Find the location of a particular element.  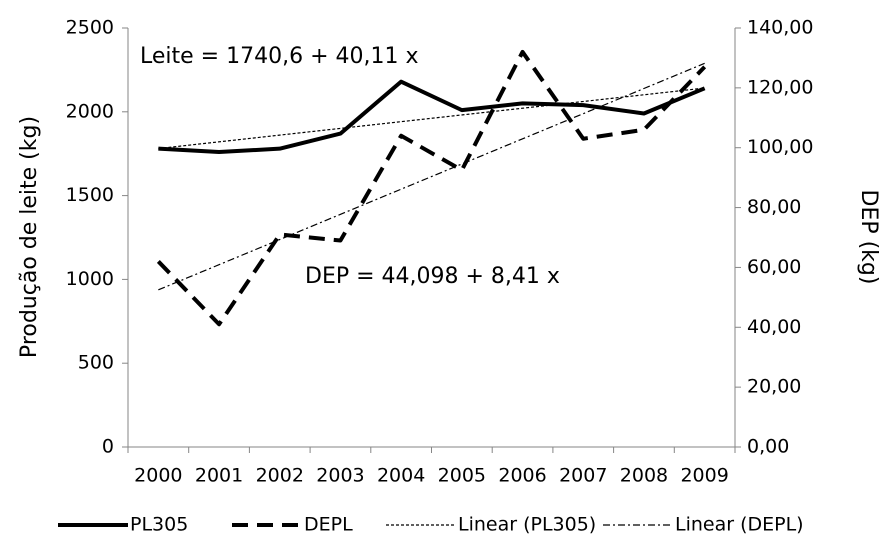

x-tick-label: 2003 is located at coordinates (340, 476).